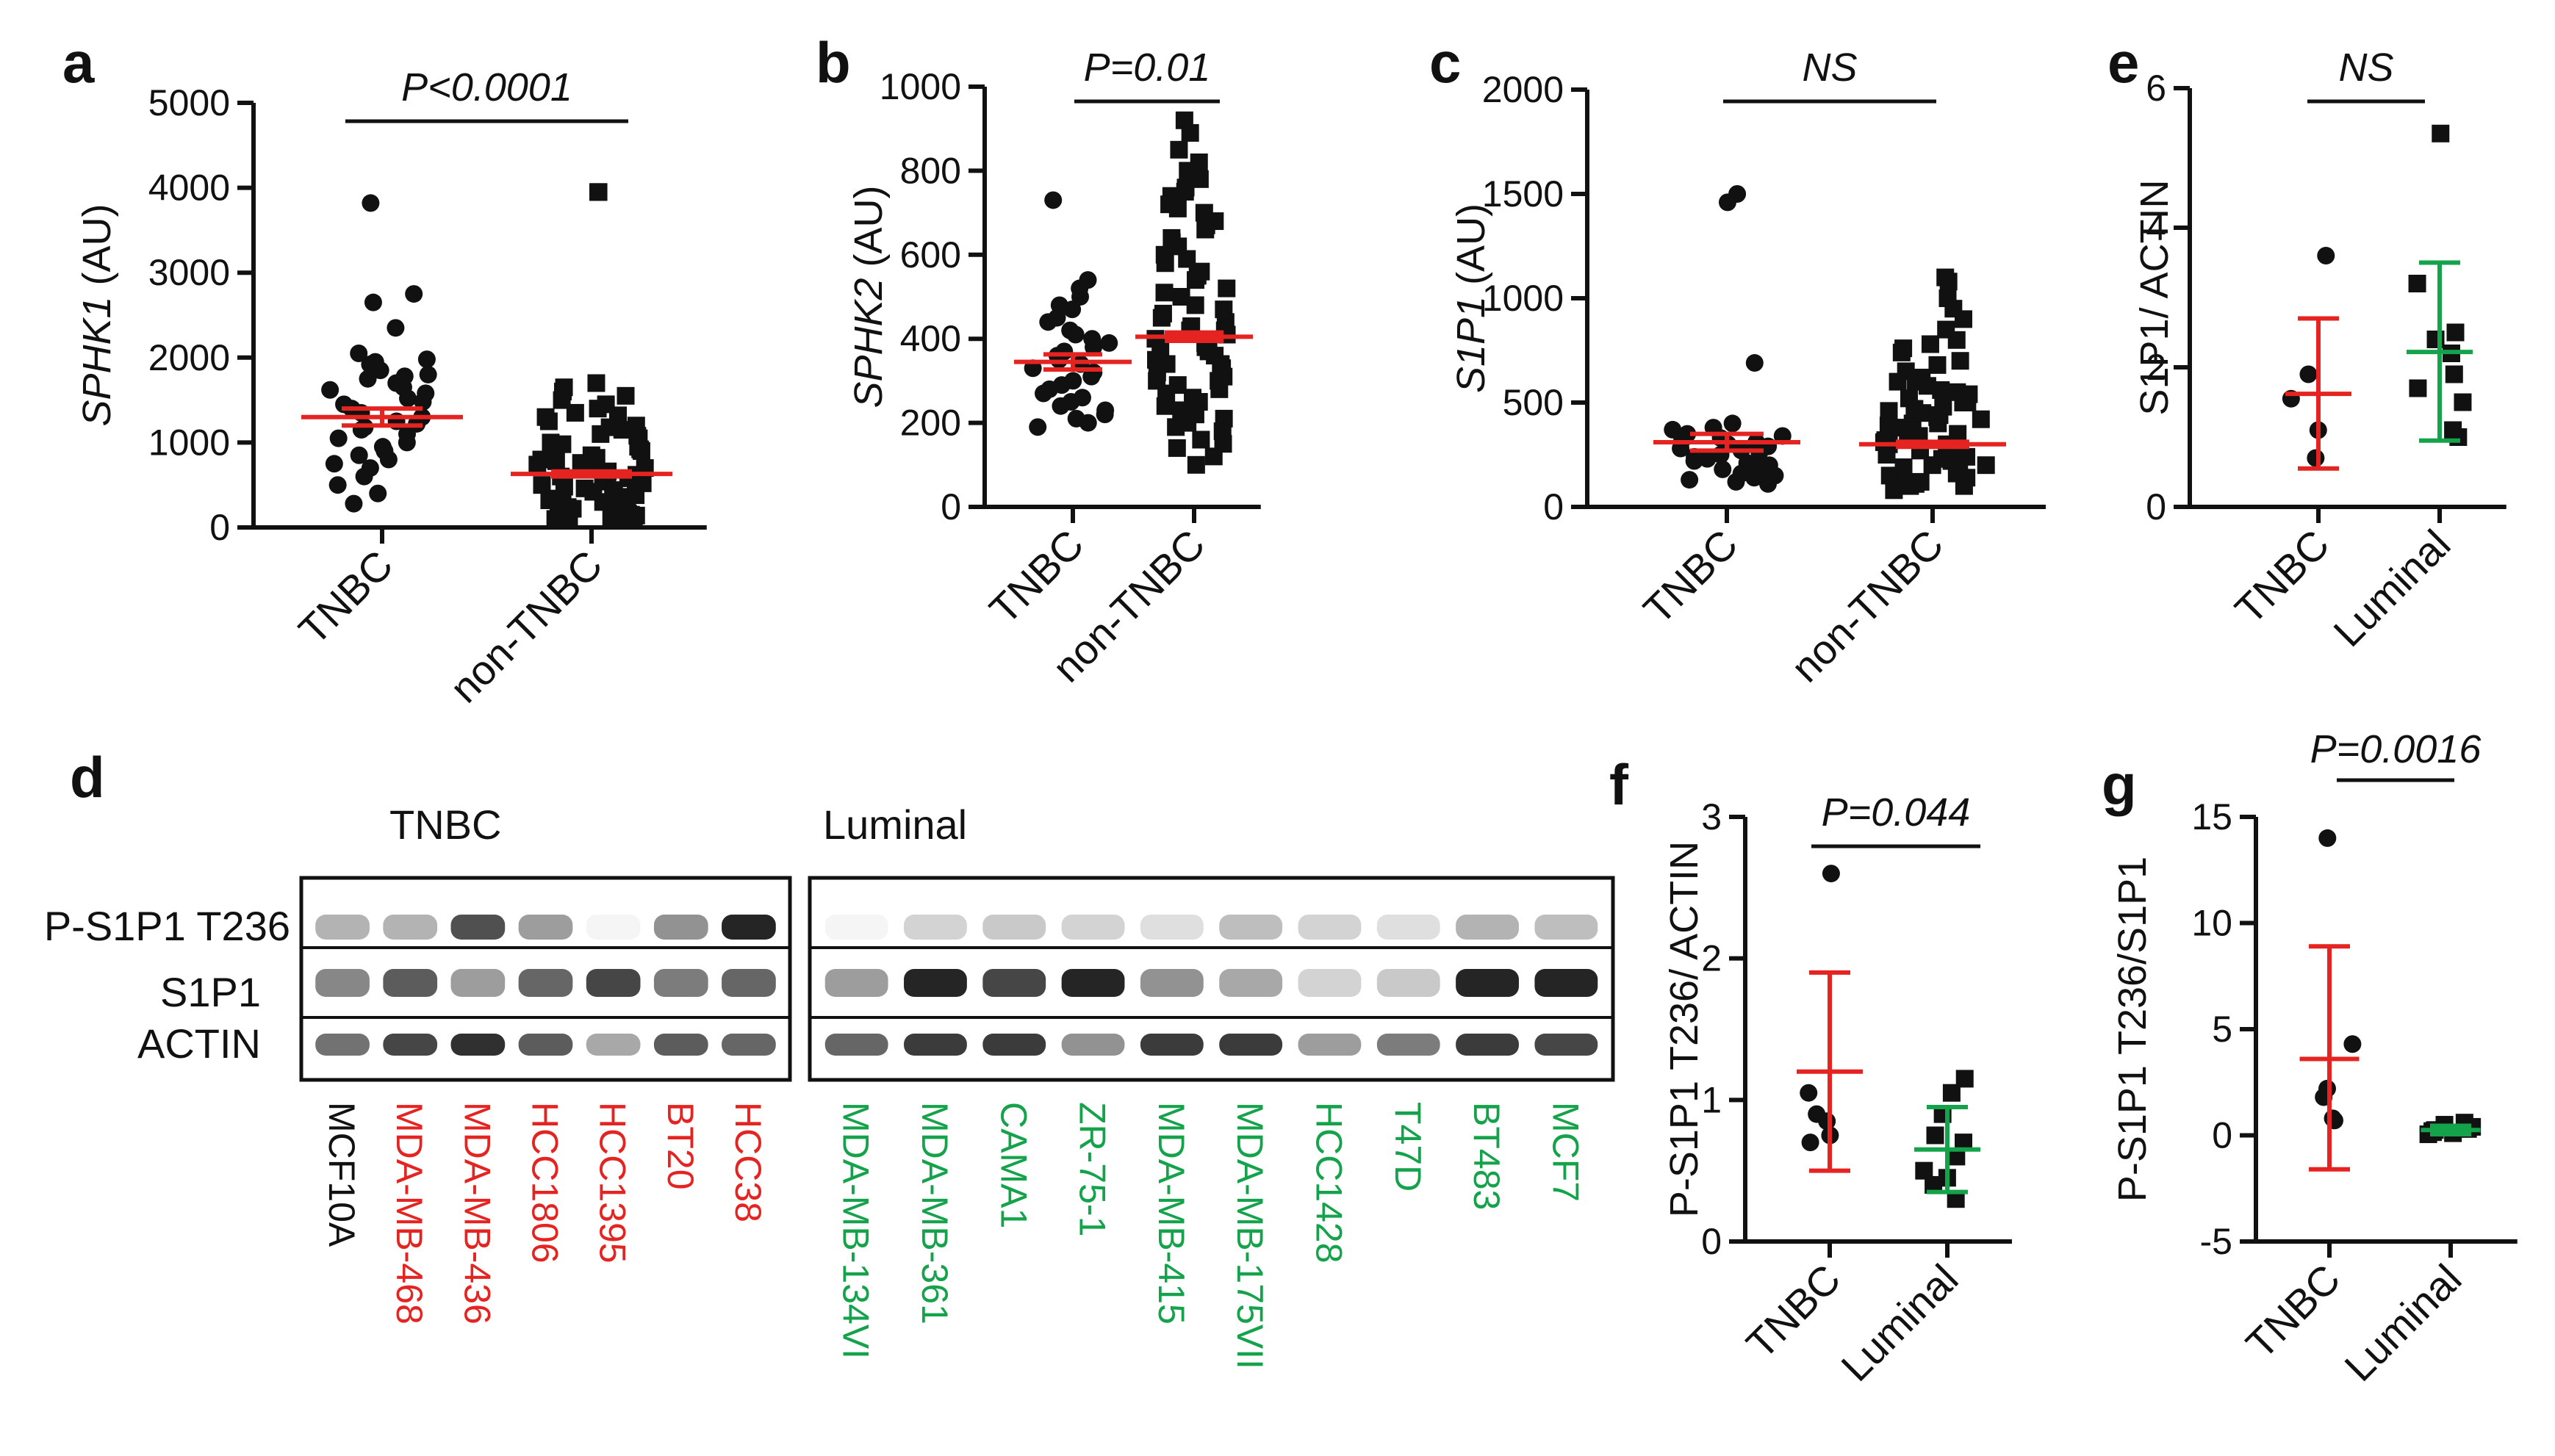  I want to click on y-tick-label-c: 500, so click(1533, 402).